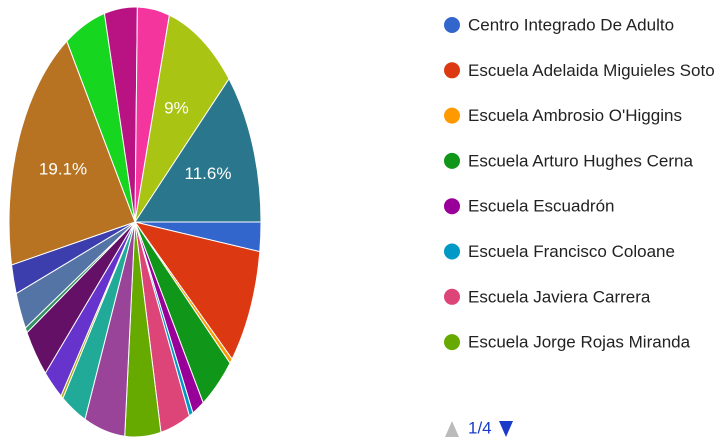  I want to click on legend-label: Escuela Francisco Coloane, so click(571, 251).